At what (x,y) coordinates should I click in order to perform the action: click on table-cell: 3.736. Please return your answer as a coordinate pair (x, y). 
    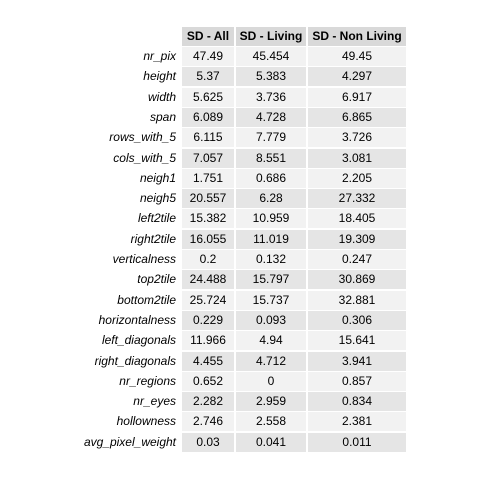
    Looking at the image, I should click on (271, 97).